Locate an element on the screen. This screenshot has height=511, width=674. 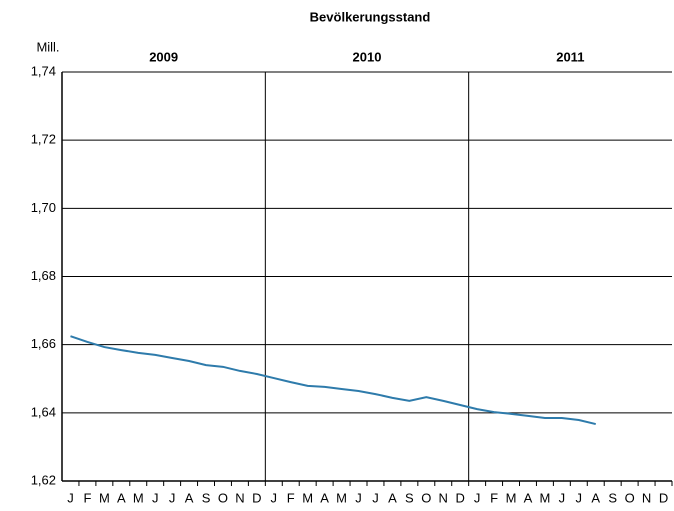
y-unit: Mill. is located at coordinates (47, 46).